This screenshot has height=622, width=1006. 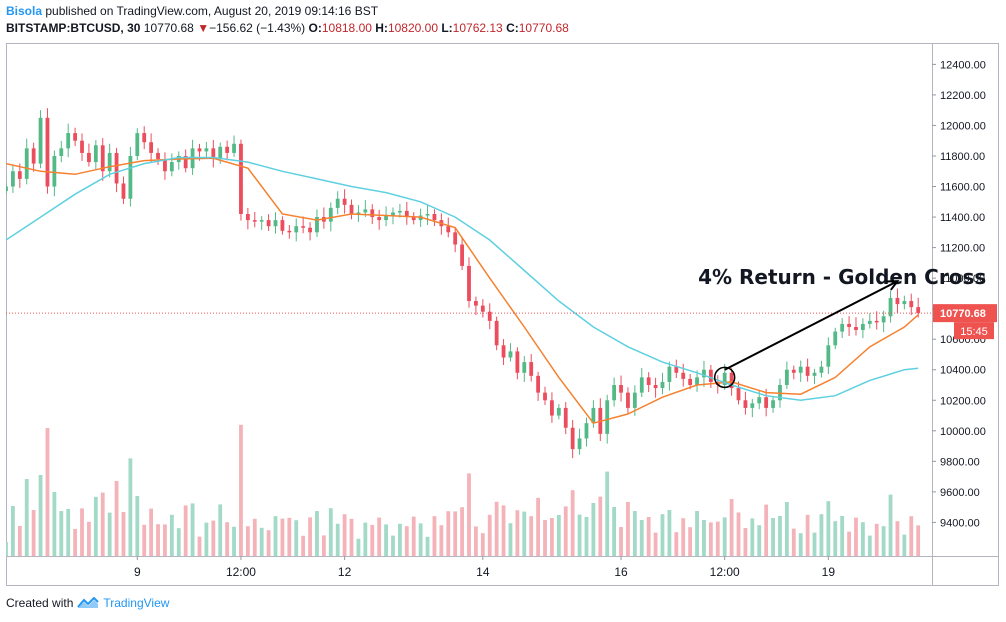 What do you see at coordinates (621, 572) in the screenshot?
I see `x-tick-label: 16` at bounding box center [621, 572].